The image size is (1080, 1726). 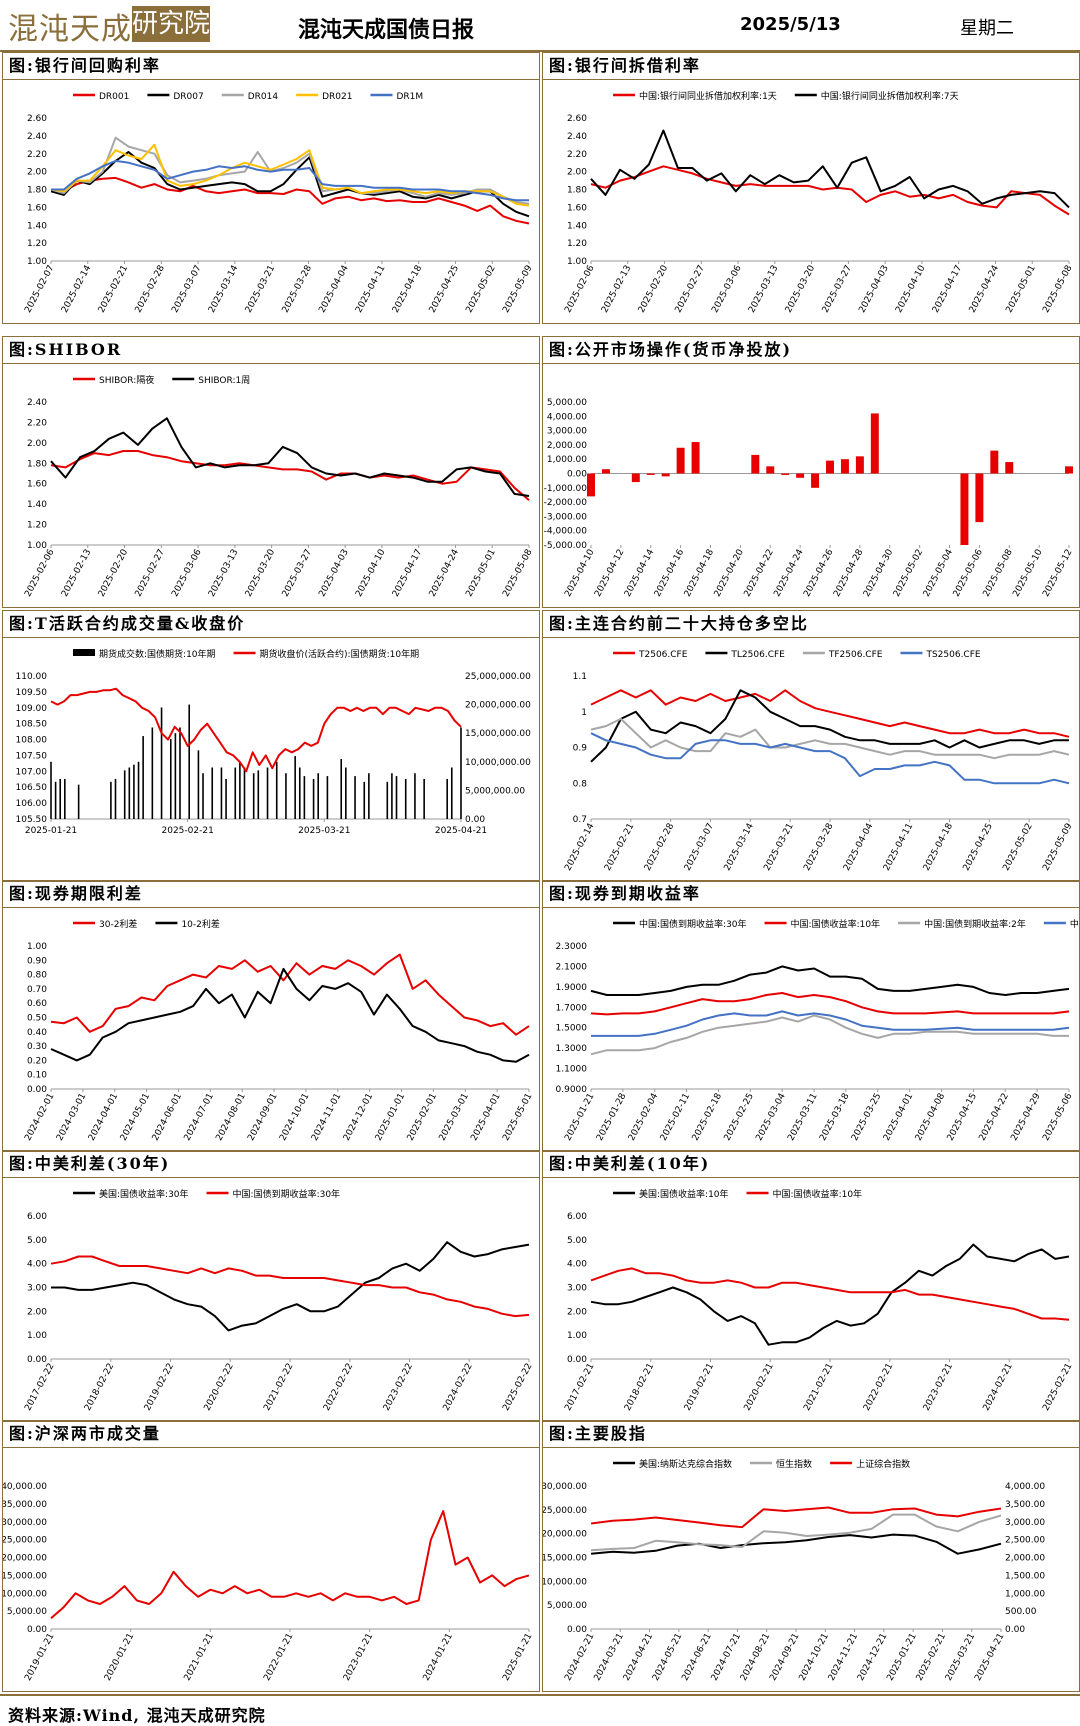 What do you see at coordinates (837, 289) in the screenshot?
I see `x-tick-label: 2025-03-27` at bounding box center [837, 289].